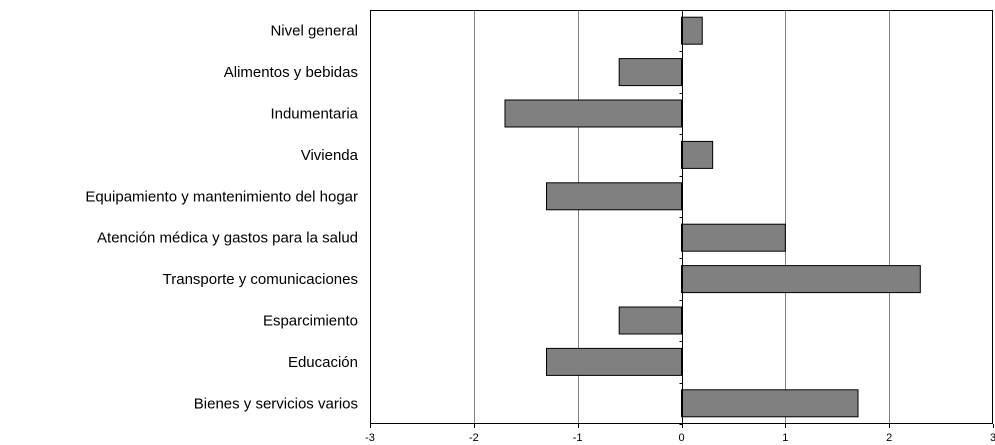  What do you see at coordinates (578, 438) in the screenshot?
I see `x-tick-label: -1` at bounding box center [578, 438].